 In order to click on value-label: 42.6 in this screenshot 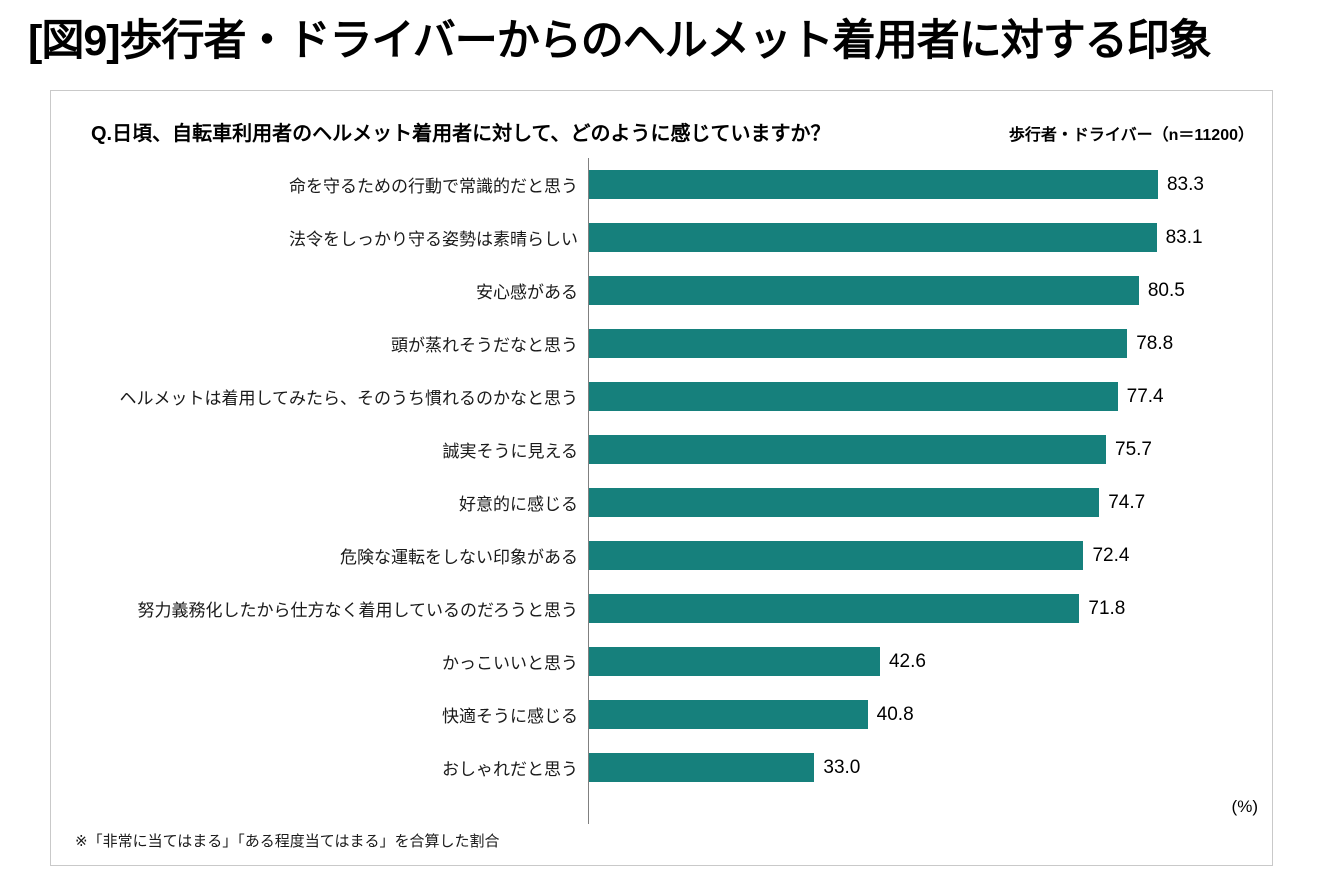, I will do `click(907, 661)`.